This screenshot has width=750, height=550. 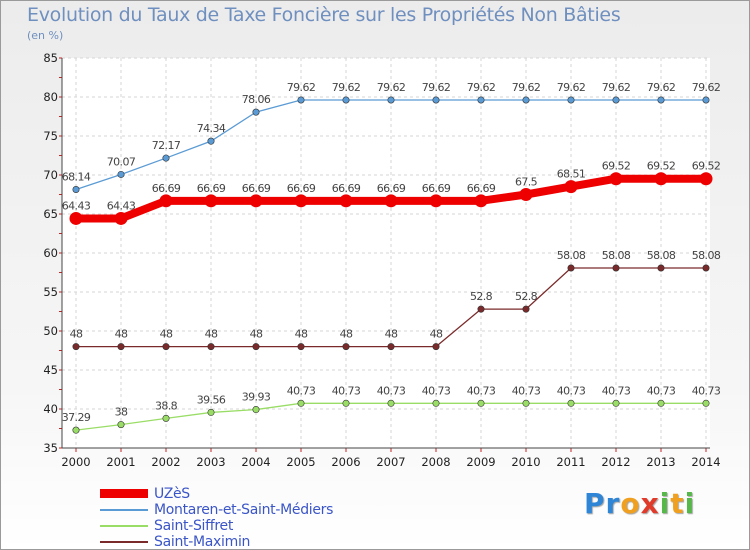 I want to click on data-label: 68.51, so click(x=571, y=174).